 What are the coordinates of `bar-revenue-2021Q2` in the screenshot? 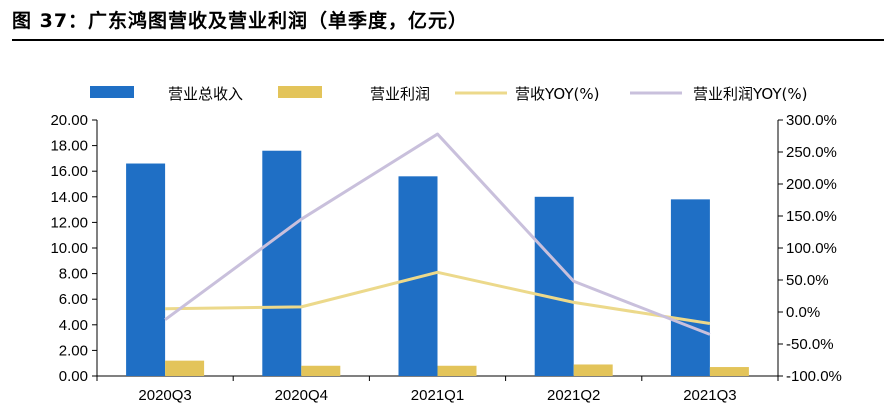 It's located at (554, 286).